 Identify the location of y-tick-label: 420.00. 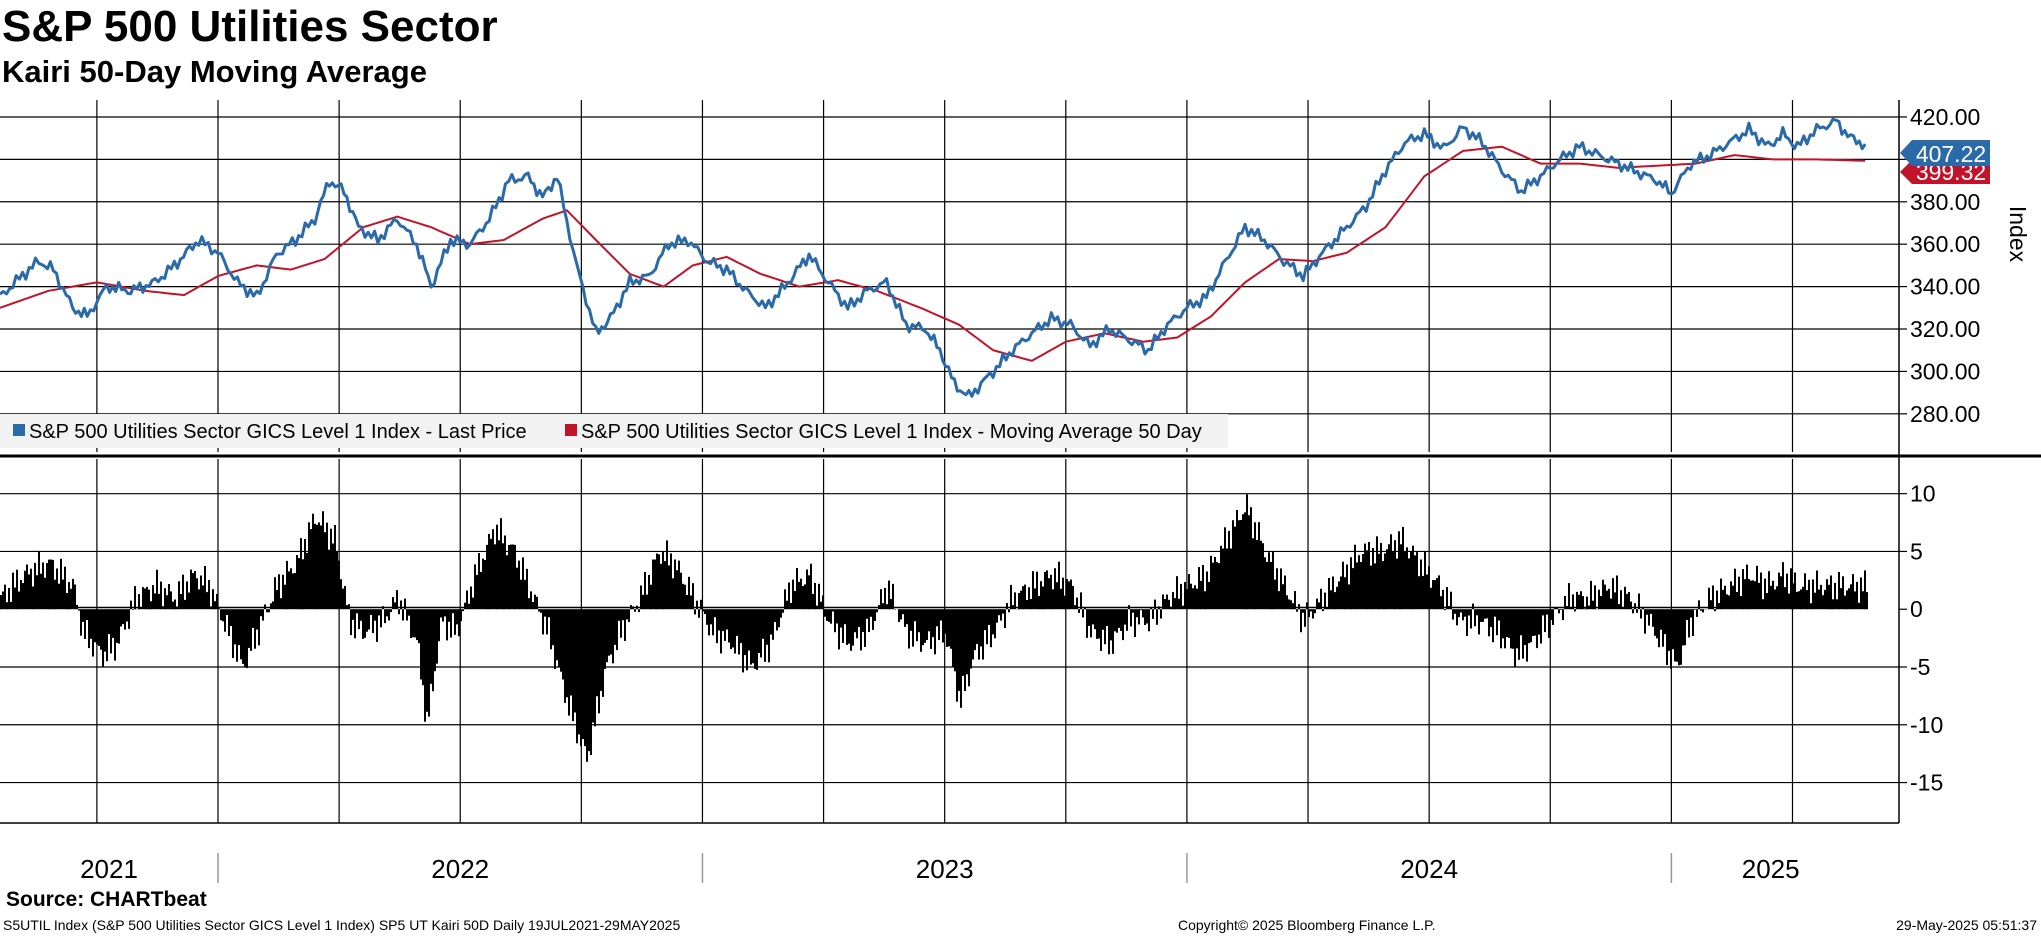
(1945, 117).